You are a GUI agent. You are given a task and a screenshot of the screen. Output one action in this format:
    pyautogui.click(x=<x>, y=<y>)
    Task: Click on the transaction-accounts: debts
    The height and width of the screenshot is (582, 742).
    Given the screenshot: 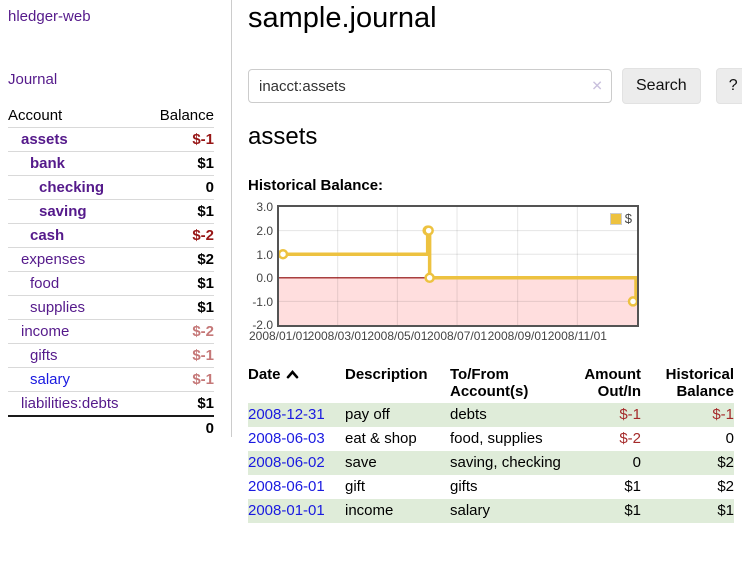 What is the action you would take?
    pyautogui.click(x=510, y=415)
    